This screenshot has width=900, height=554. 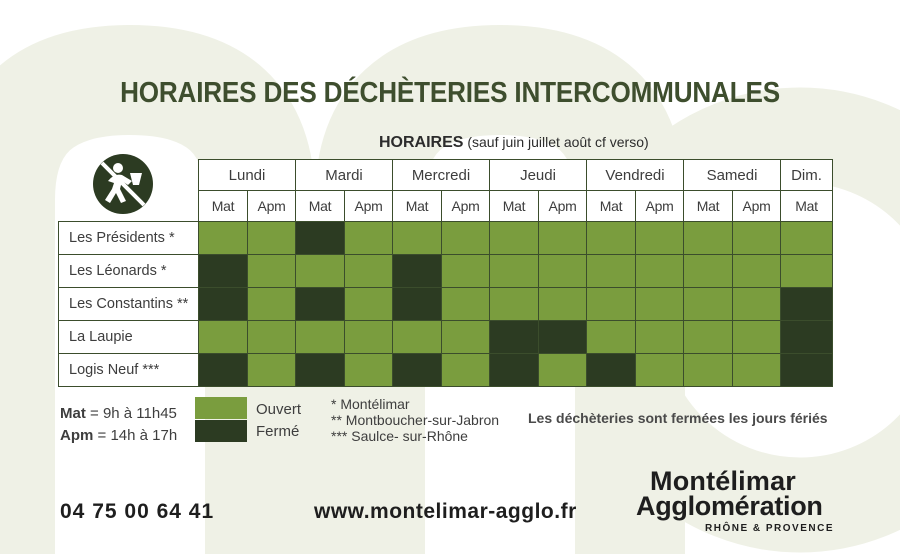 I want to click on subtitle-note: (sauf juin juillet août cf verso), so click(x=558, y=142).